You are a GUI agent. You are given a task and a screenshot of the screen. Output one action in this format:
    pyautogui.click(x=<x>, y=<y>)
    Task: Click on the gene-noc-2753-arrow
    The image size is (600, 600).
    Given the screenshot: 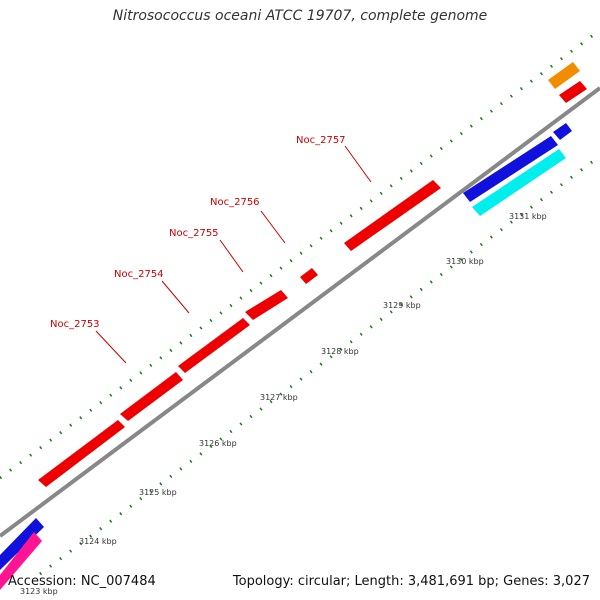 What is the action you would take?
    pyautogui.click(x=81, y=453)
    